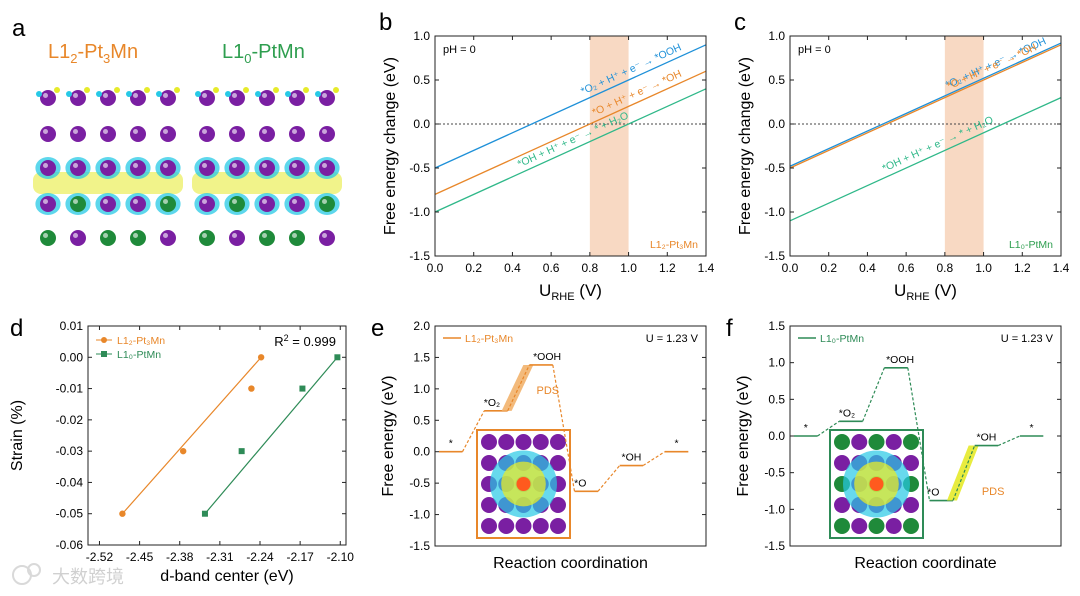 The image size is (1080, 596). Describe the element at coordinates (70, 514) in the screenshot. I see `y-tick-label: -0.05` at that location.